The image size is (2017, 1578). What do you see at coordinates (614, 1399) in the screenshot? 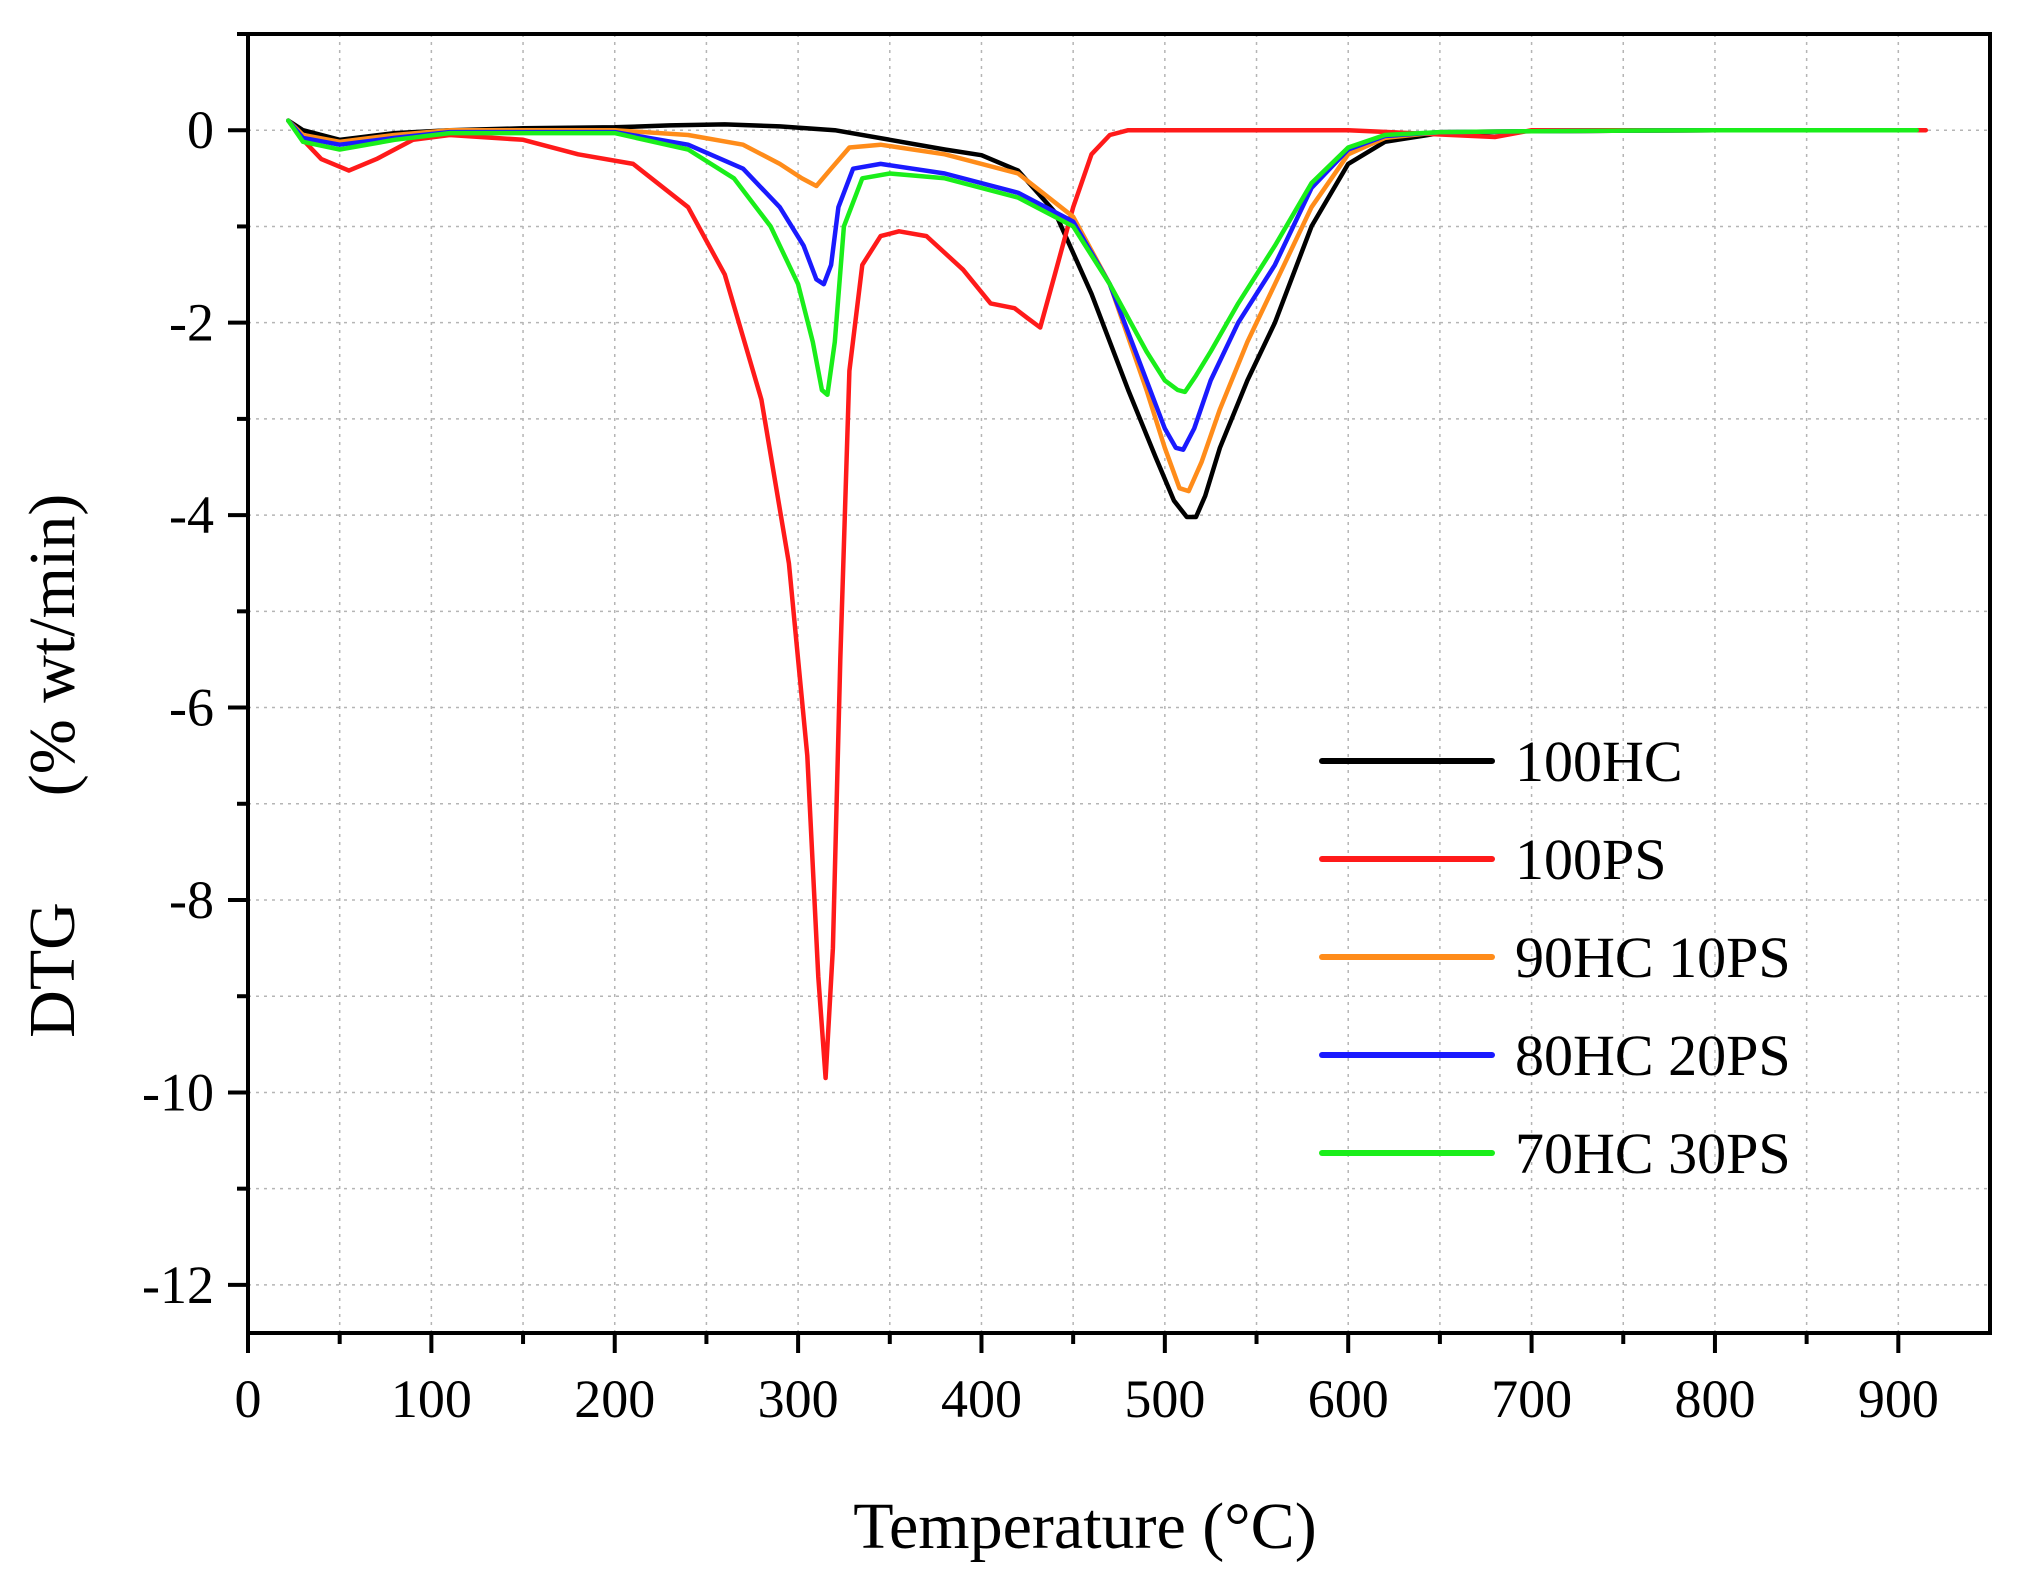
I see `x-tick-label: 200` at bounding box center [614, 1399].